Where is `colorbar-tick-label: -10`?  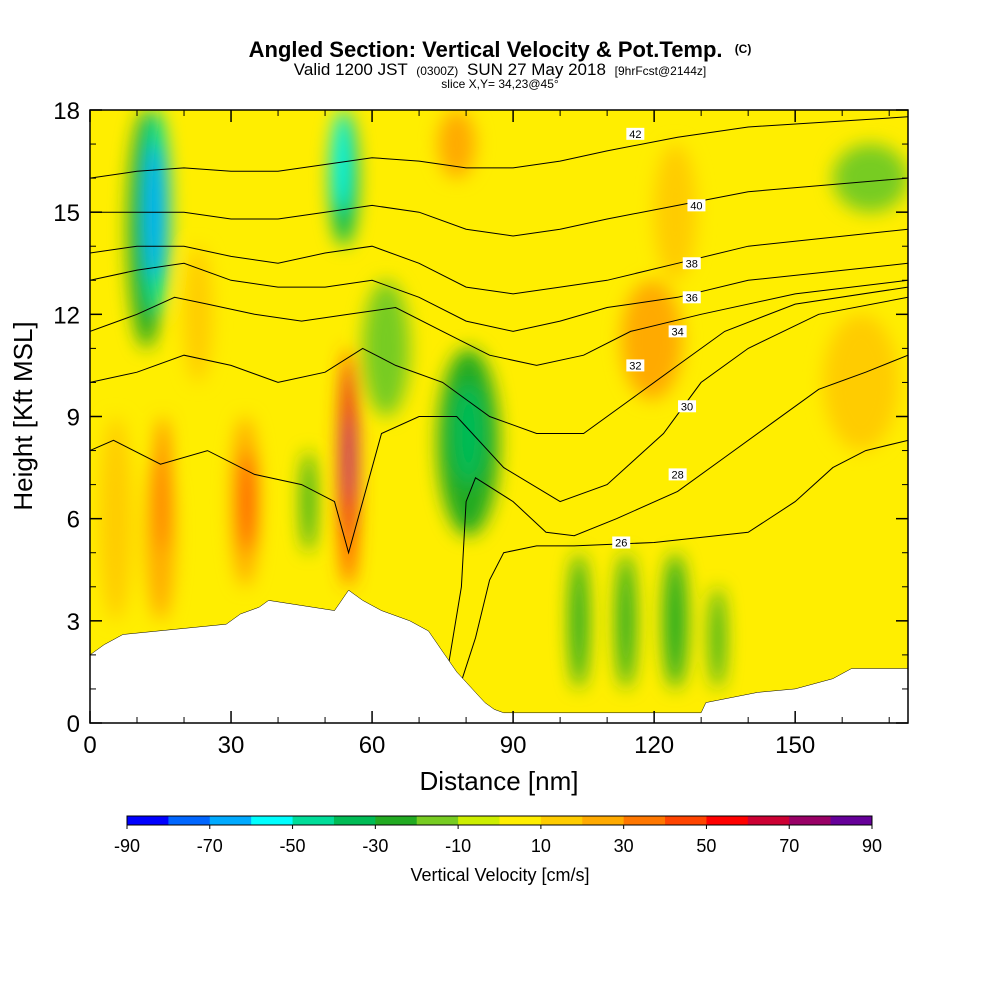
colorbar-tick-label: -10 is located at coordinates (458, 846).